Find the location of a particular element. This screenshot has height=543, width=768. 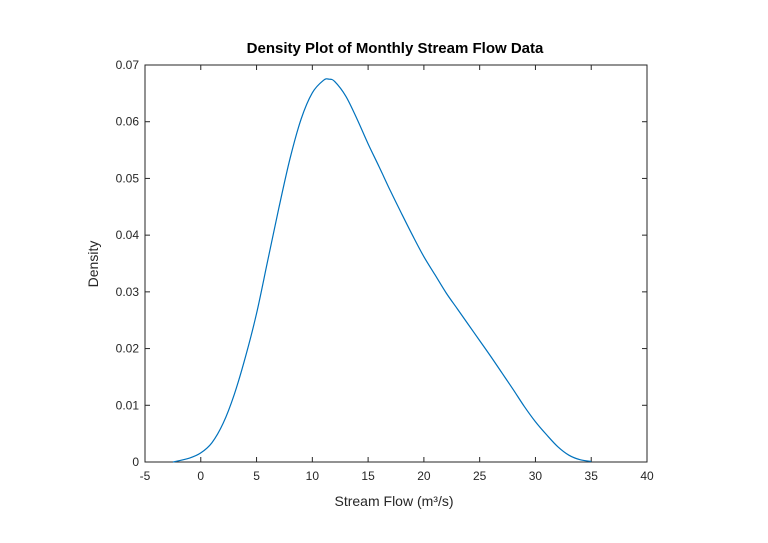

x-tick-label: 0 is located at coordinates (200, 476).